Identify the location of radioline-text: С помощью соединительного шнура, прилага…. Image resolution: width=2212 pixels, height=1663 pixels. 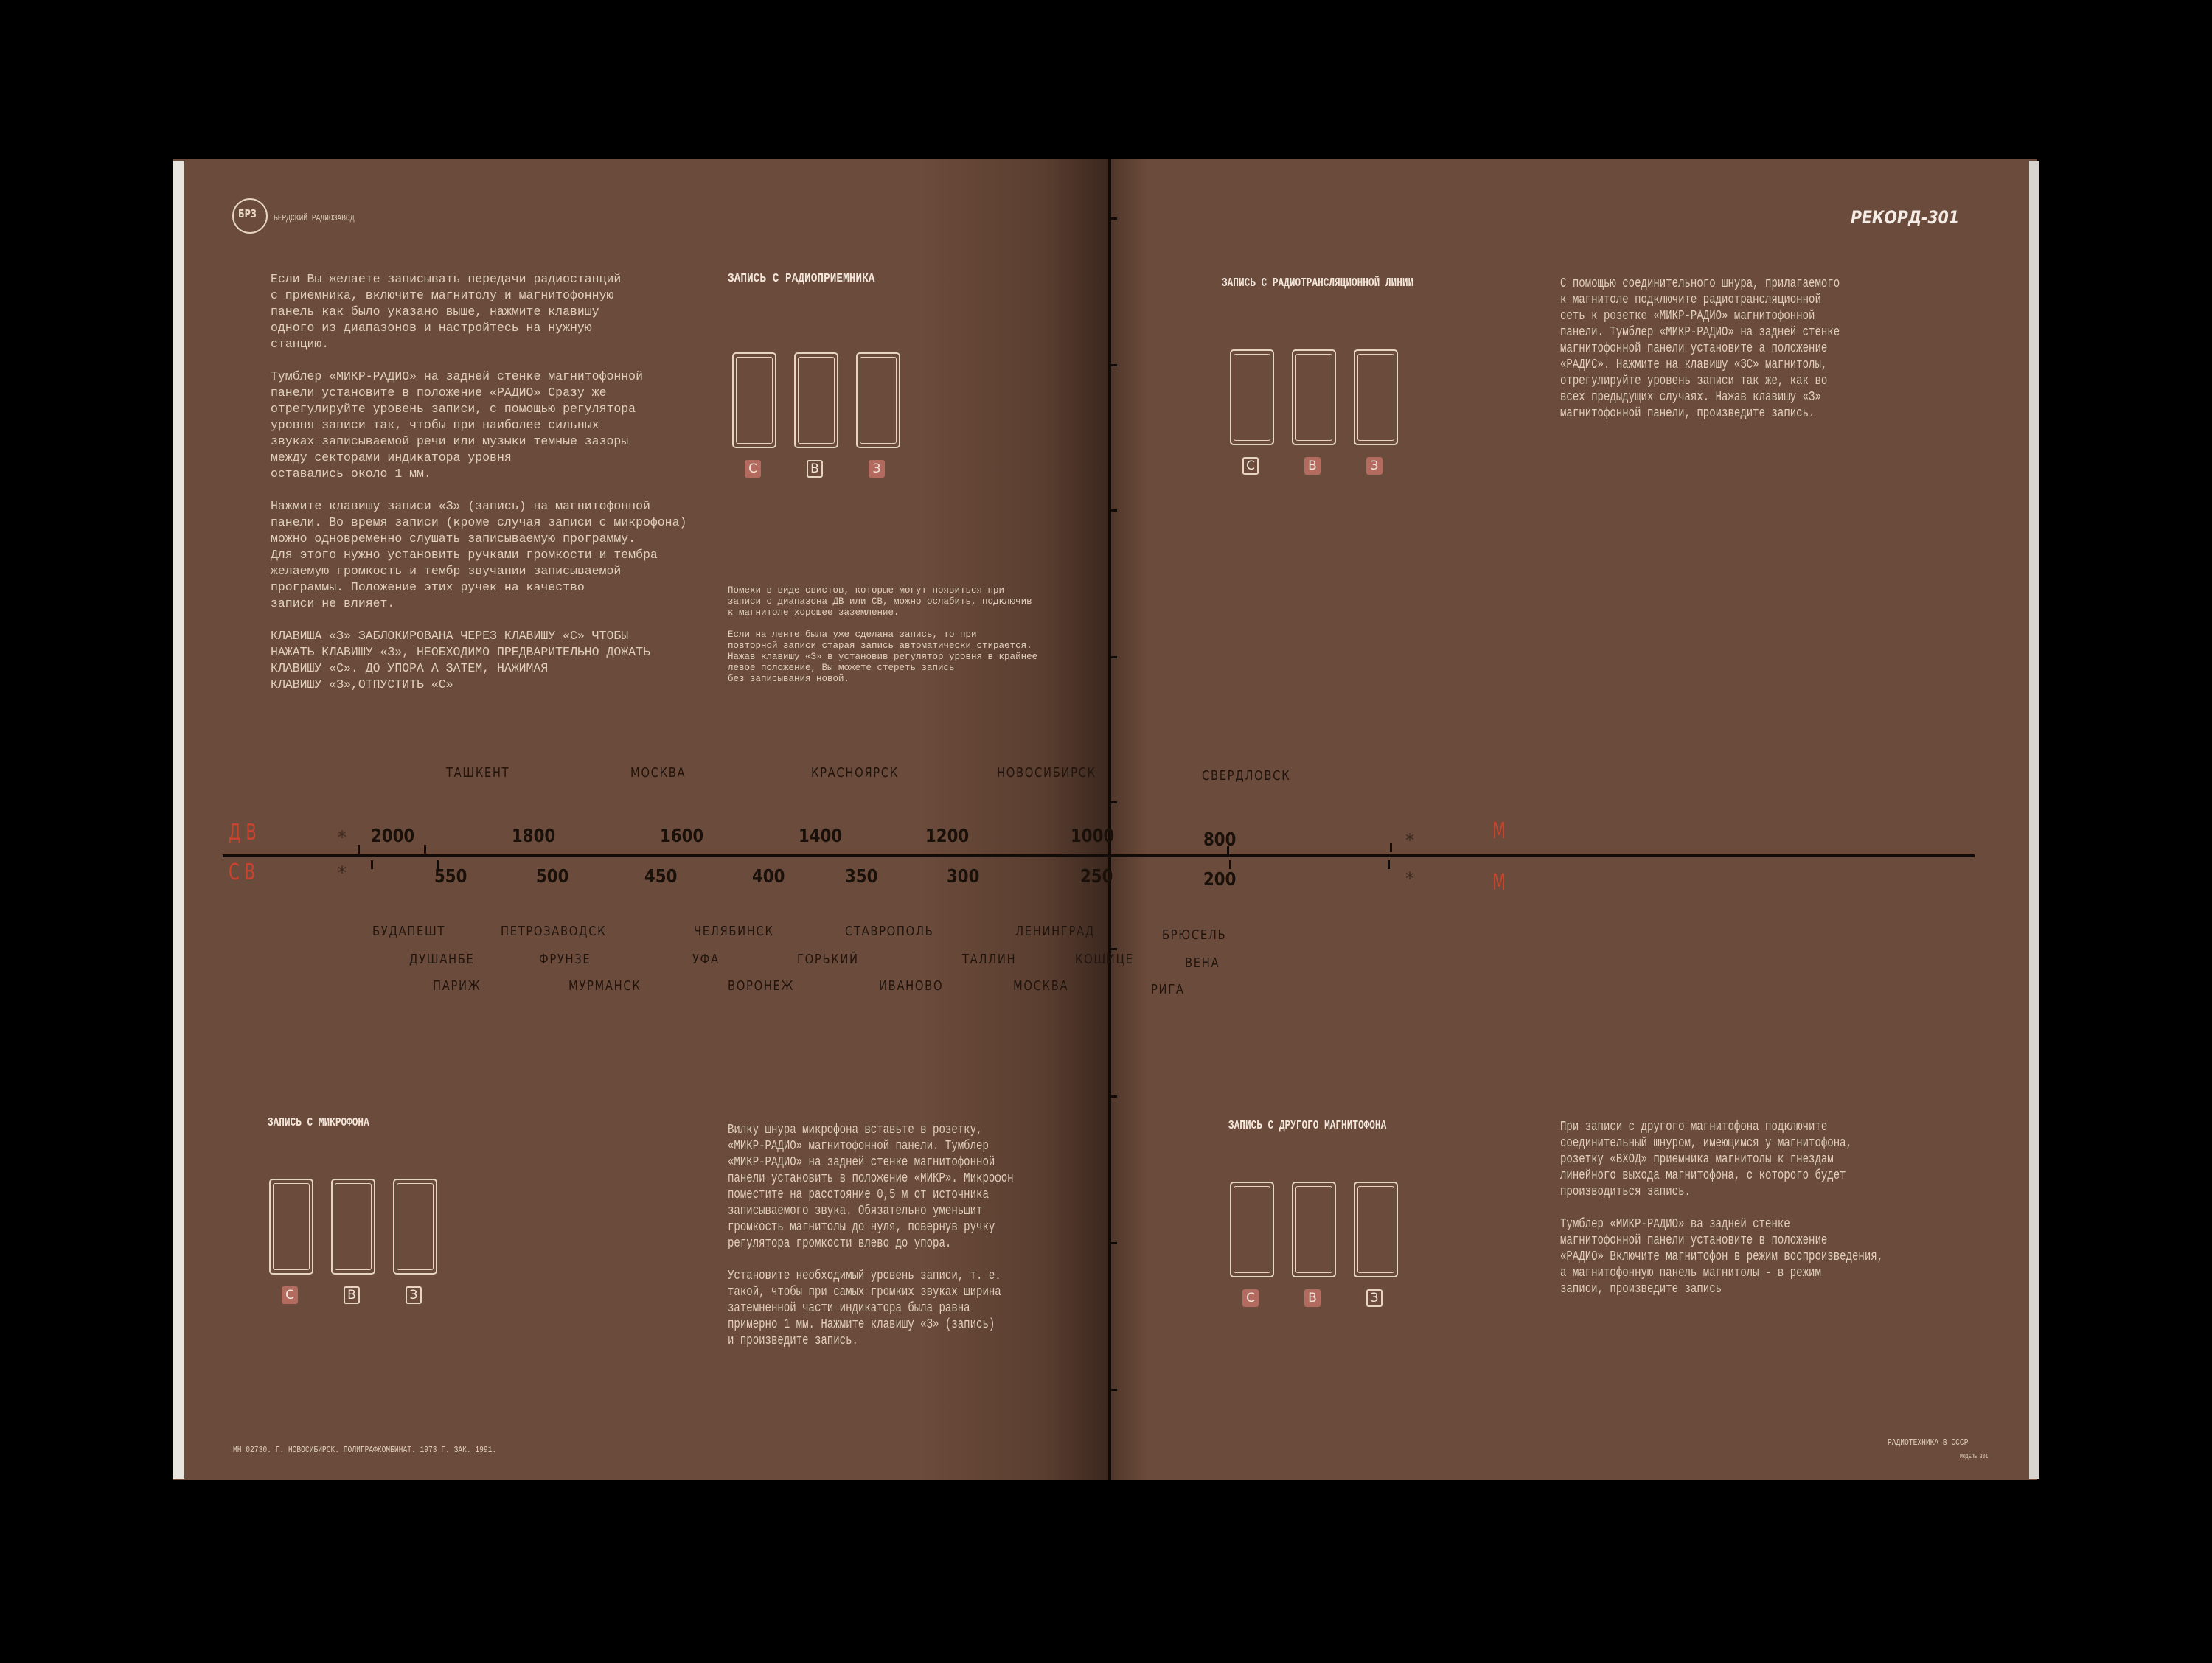
(1700, 348).